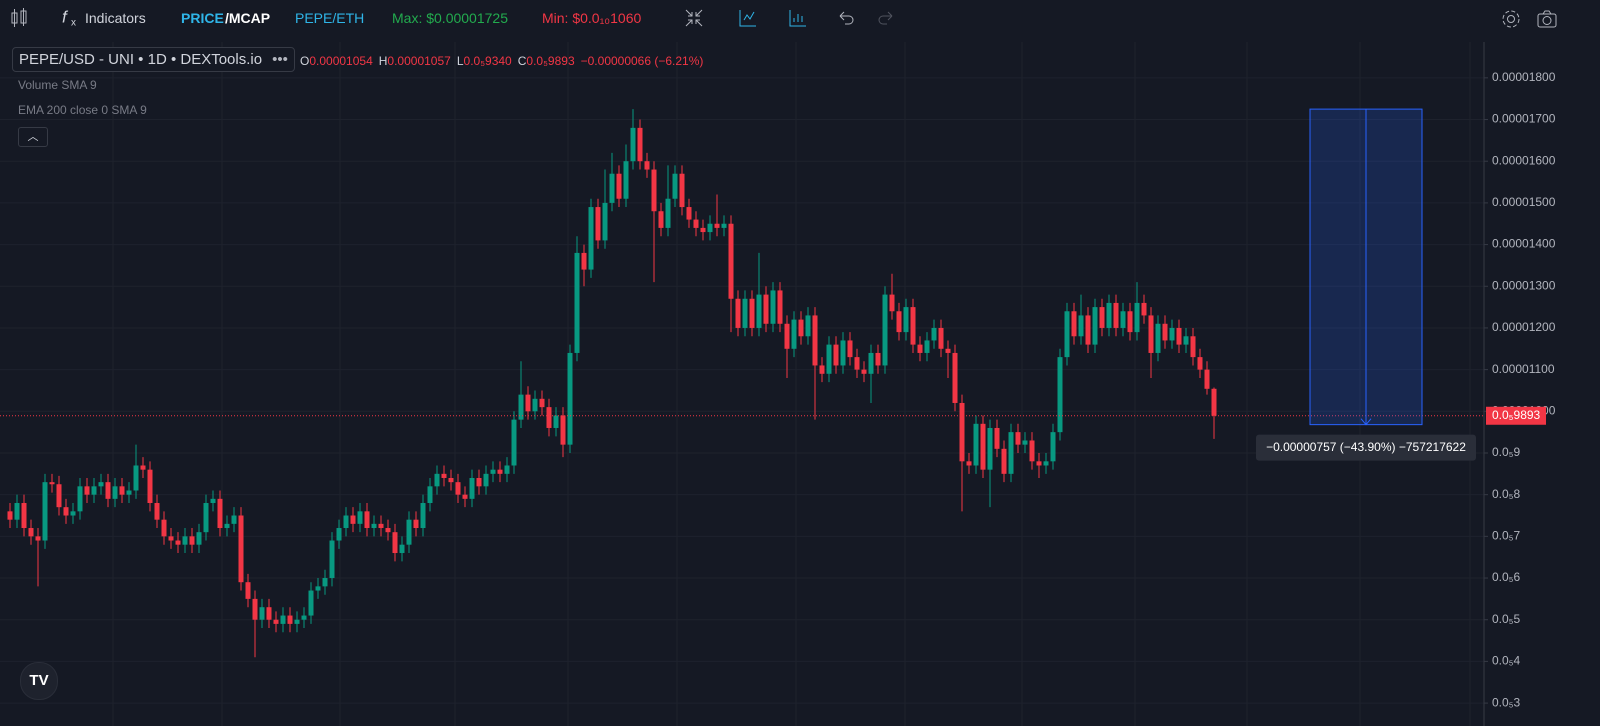  I want to click on y-tick-label: 0.00001700, so click(1524, 119).